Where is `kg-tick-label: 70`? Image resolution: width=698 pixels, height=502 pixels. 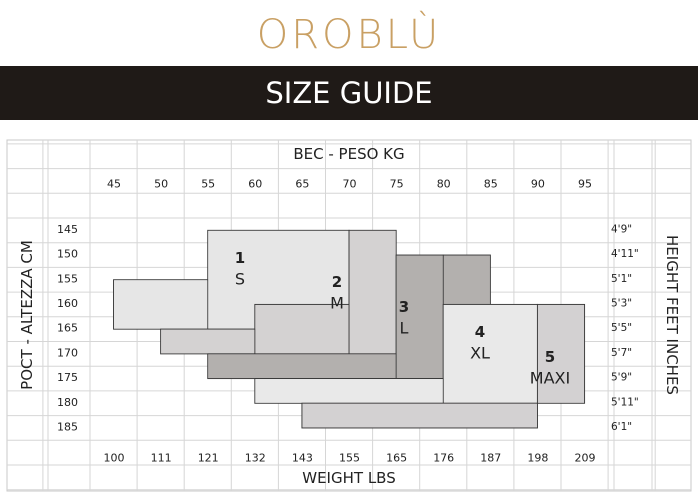 kg-tick-label: 70 is located at coordinates (350, 184).